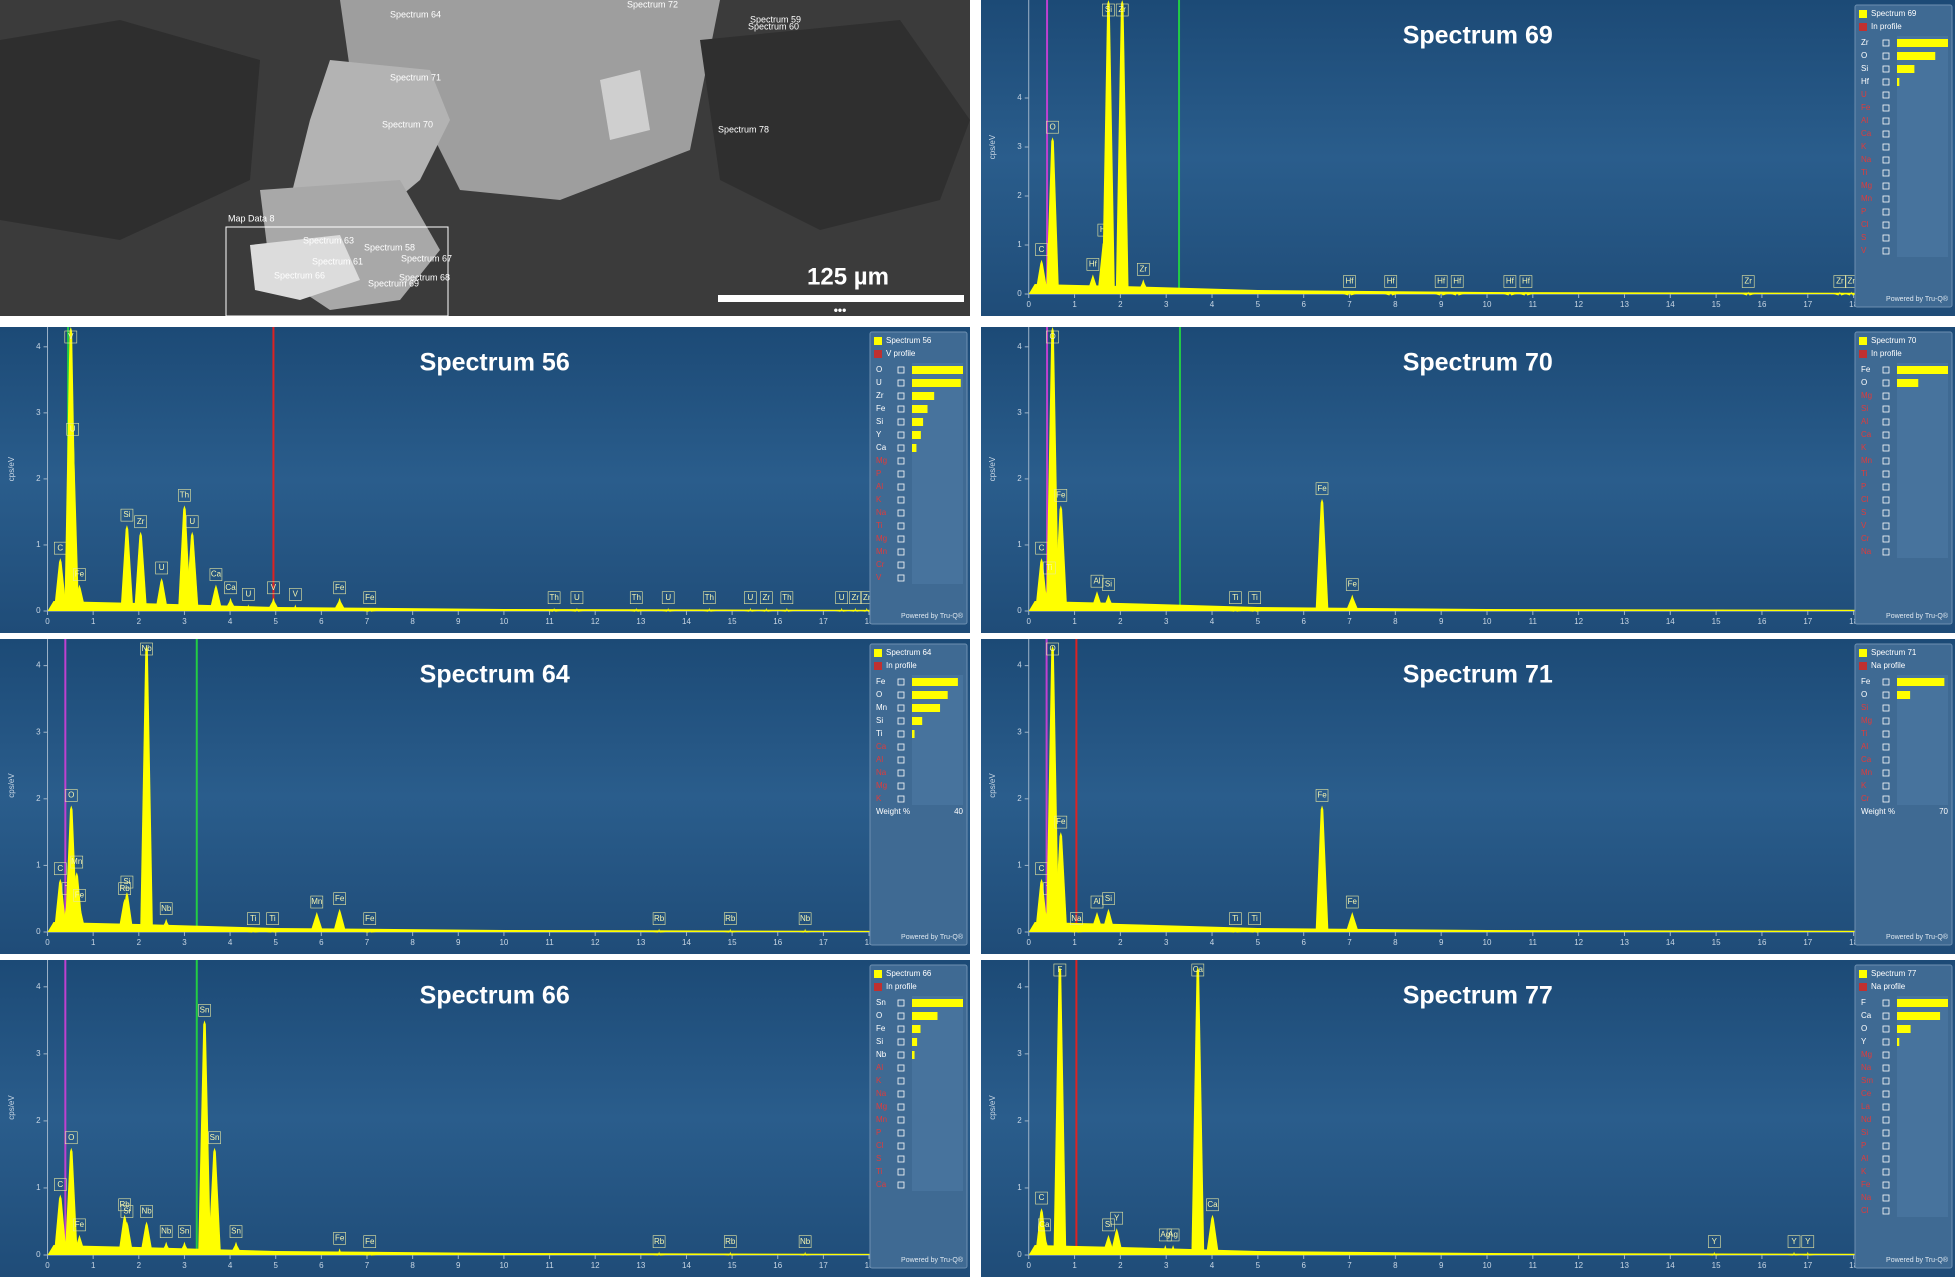 The width and height of the screenshot is (1955, 1277). Describe the element at coordinates (1533, 621) in the screenshot. I see `x-tick-label: 11` at that location.